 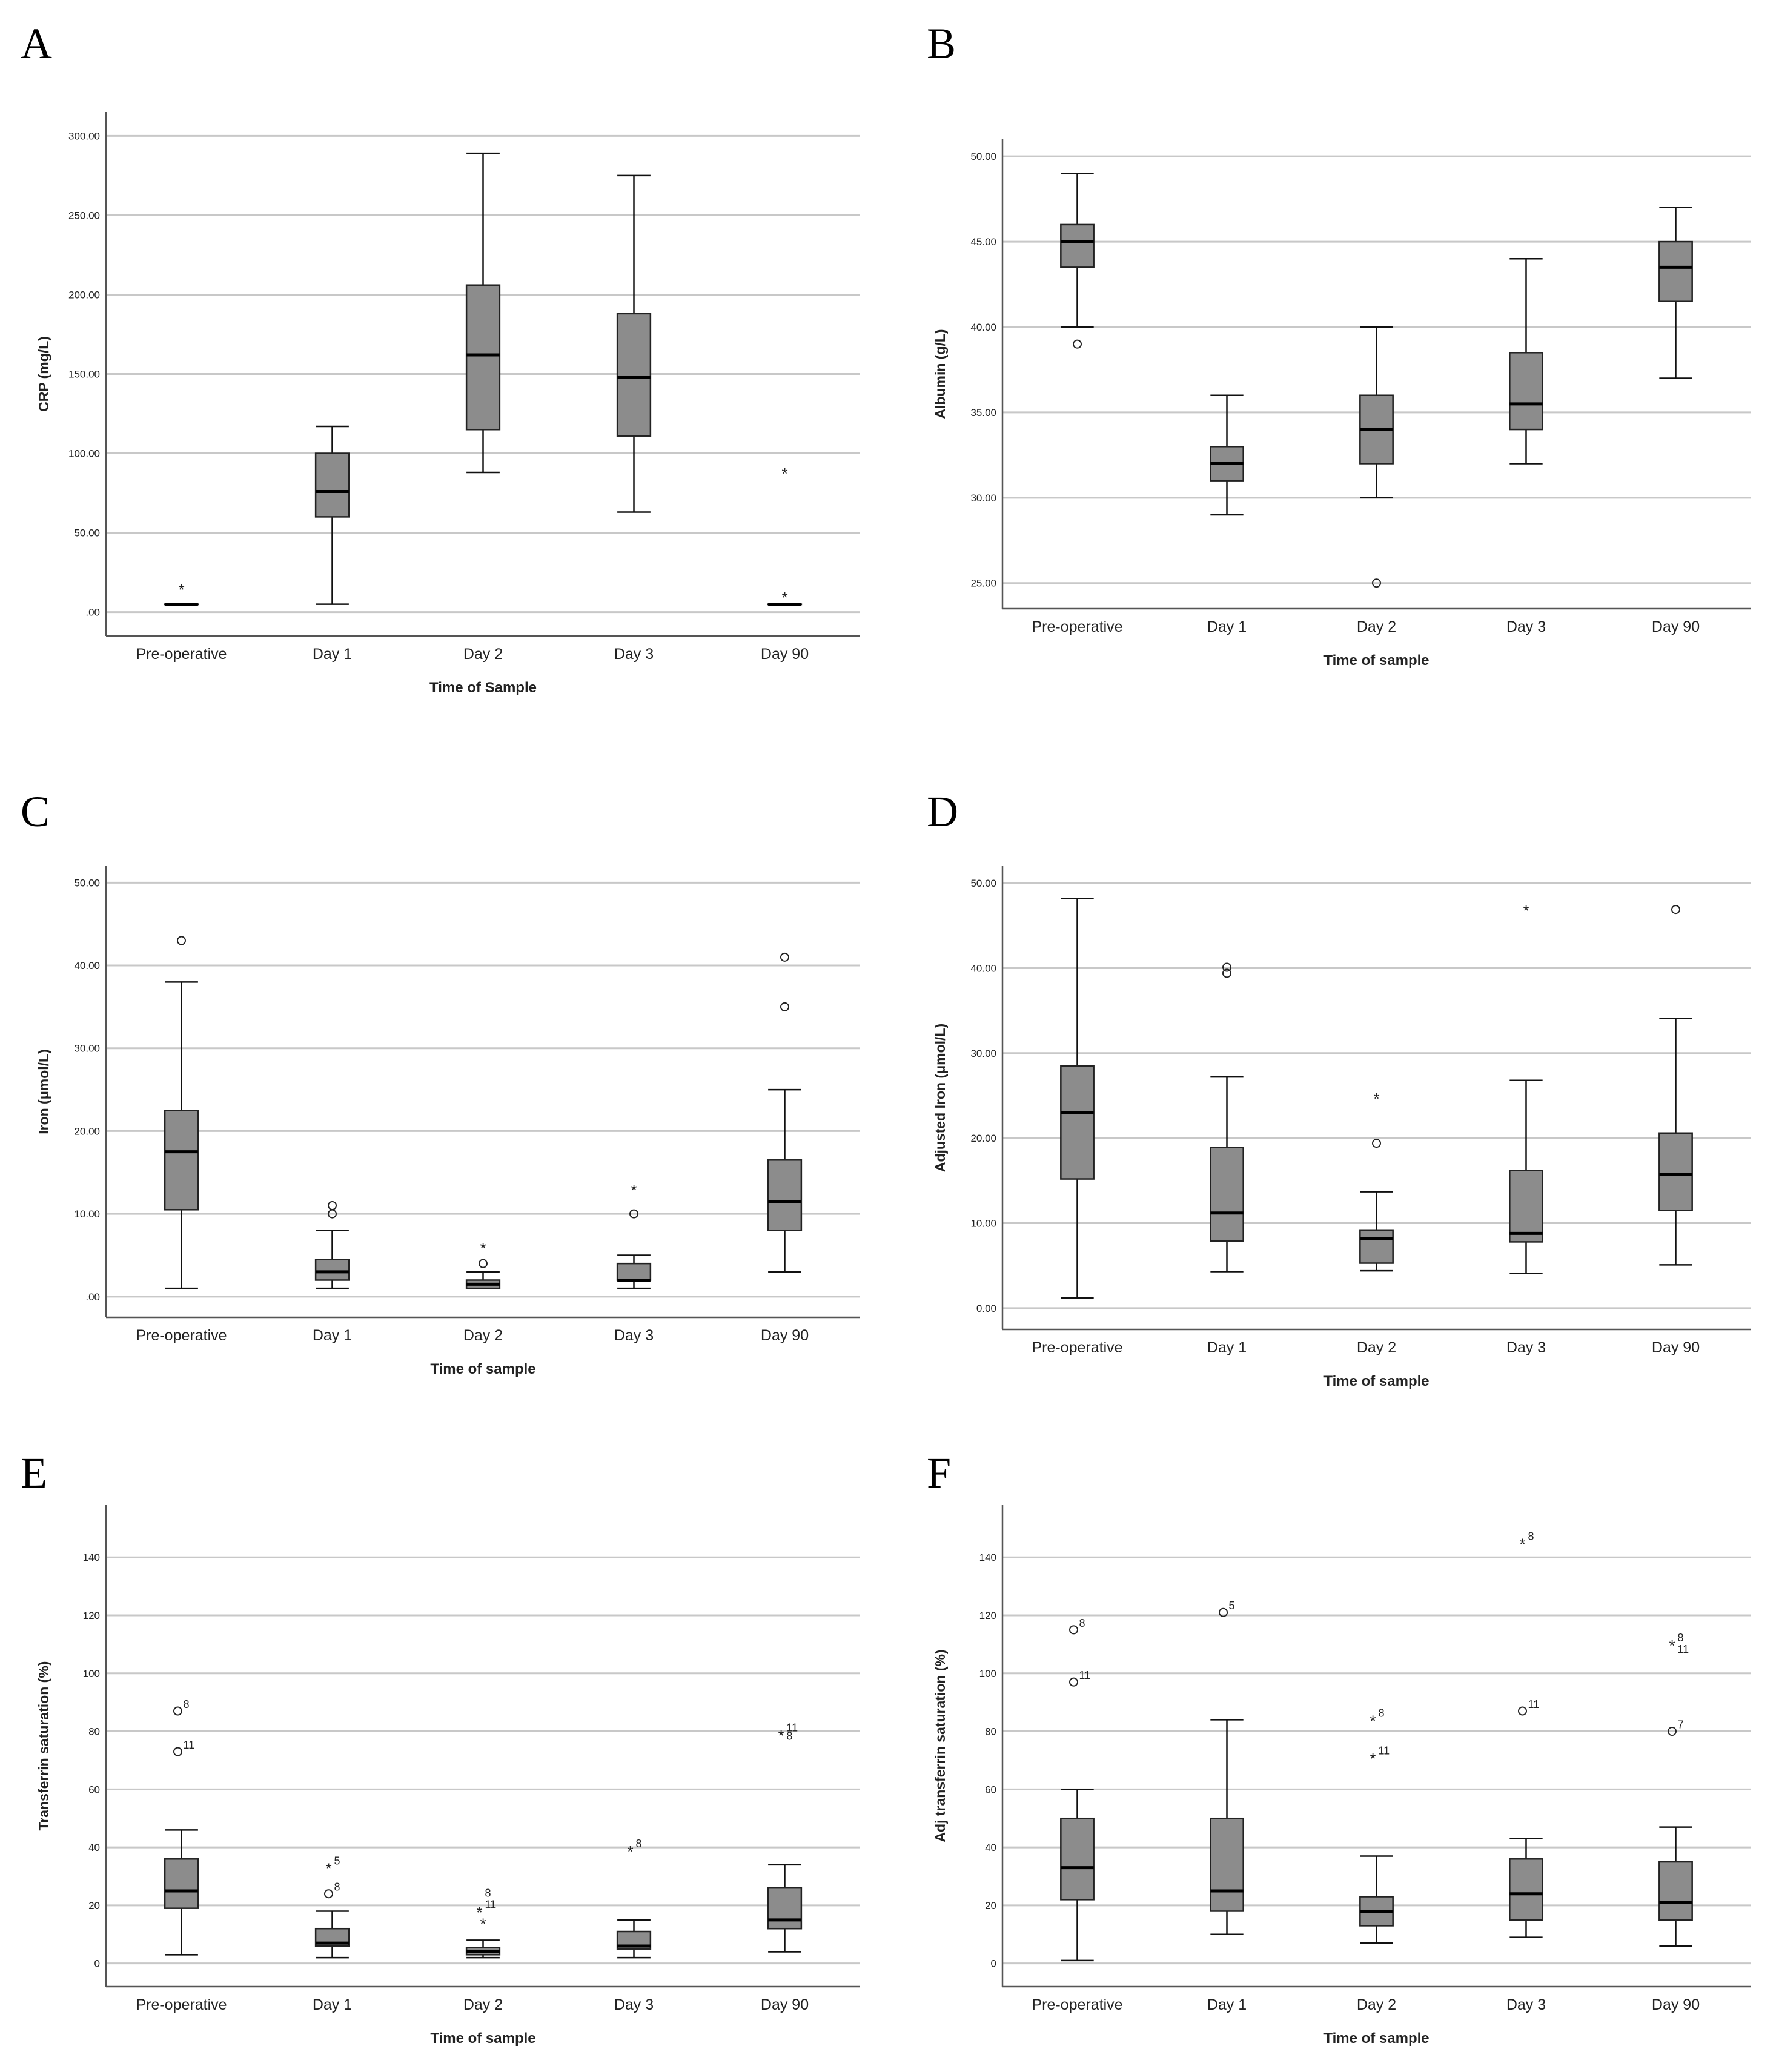 What do you see at coordinates (987, 1557) in the screenshot?
I see `y-tick-label: 140` at bounding box center [987, 1557].